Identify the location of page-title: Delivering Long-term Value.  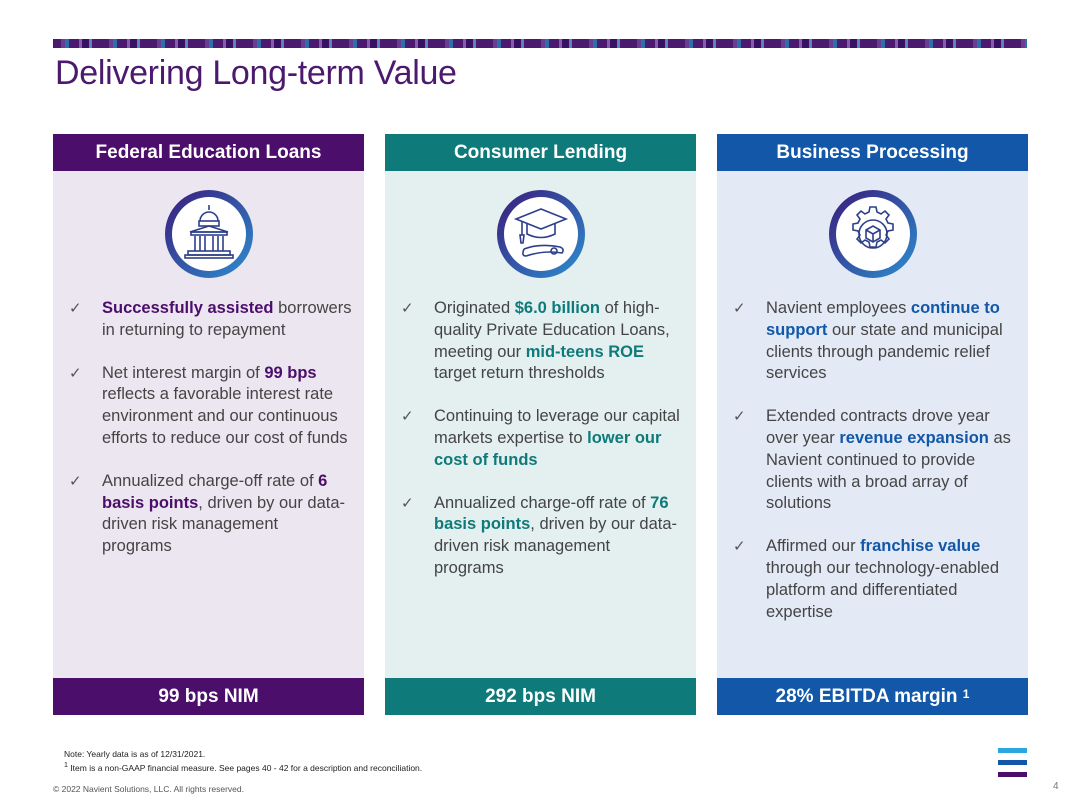
(256, 73).